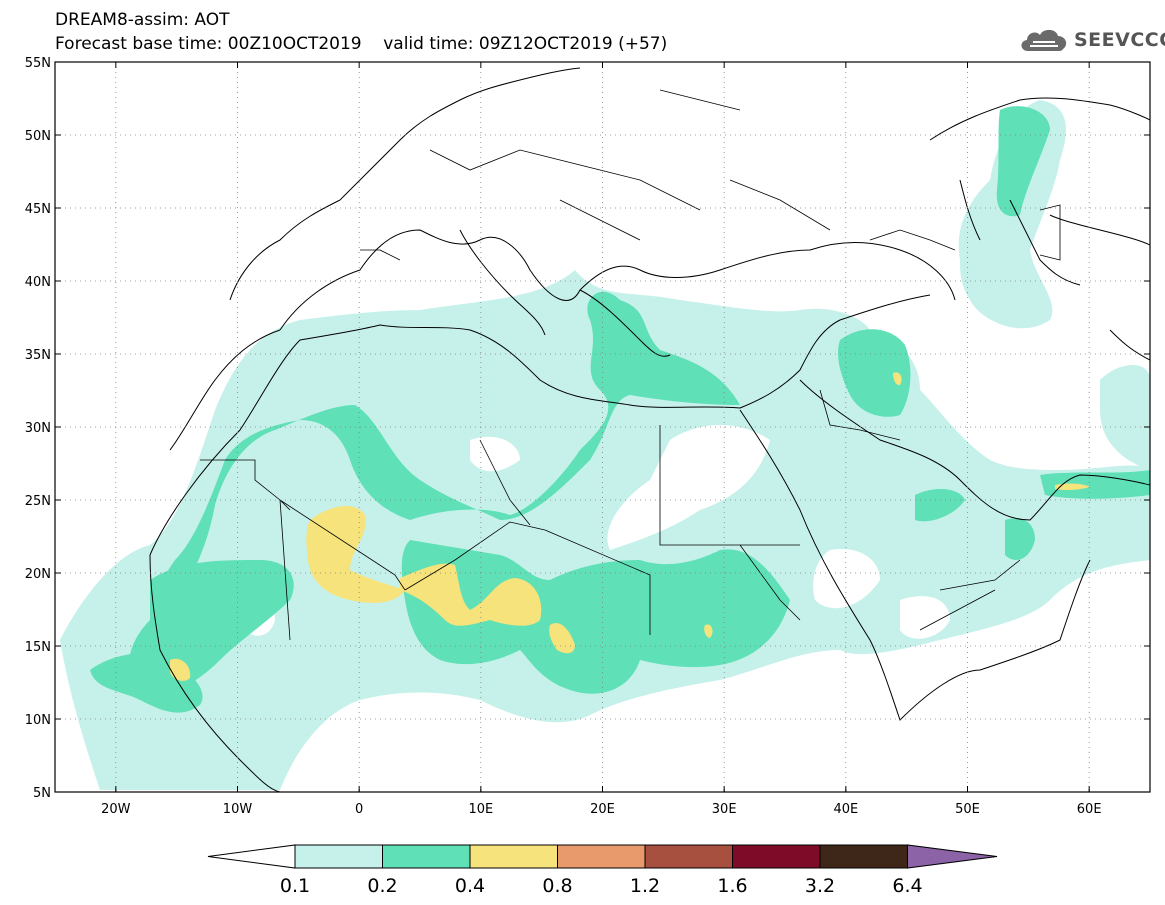 This screenshot has width=1165, height=905. What do you see at coordinates (382, 886) in the screenshot?
I see `colorbar-label: 0.2` at bounding box center [382, 886].